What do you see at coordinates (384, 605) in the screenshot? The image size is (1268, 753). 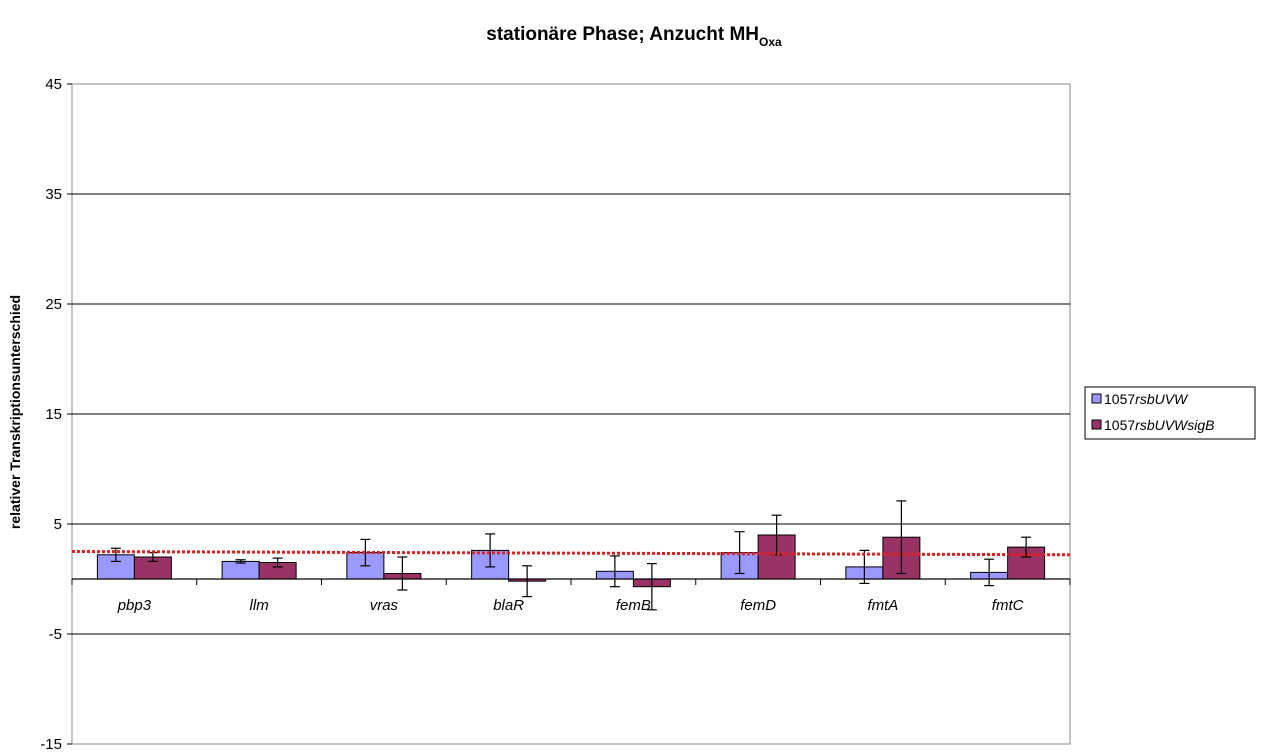 I see `x-tick-label-vras: vras` at bounding box center [384, 605].